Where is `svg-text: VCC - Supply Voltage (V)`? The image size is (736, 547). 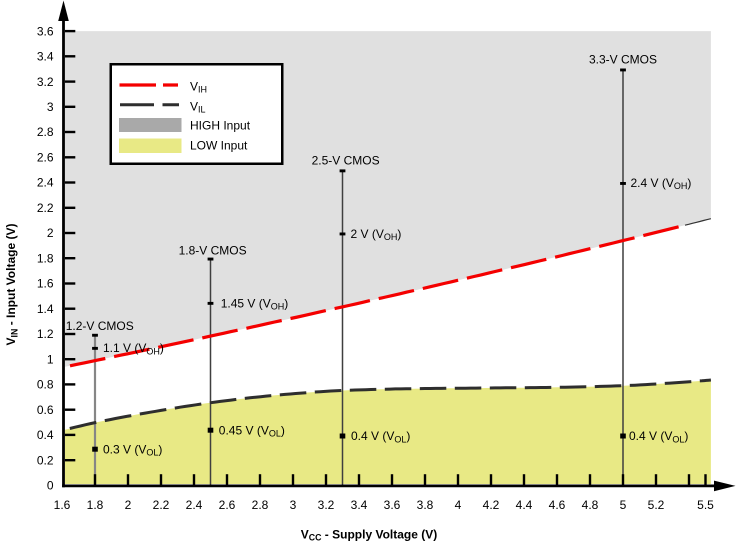
svg-text: VCC - Supply Voltage (V) is located at coordinates (369, 534).